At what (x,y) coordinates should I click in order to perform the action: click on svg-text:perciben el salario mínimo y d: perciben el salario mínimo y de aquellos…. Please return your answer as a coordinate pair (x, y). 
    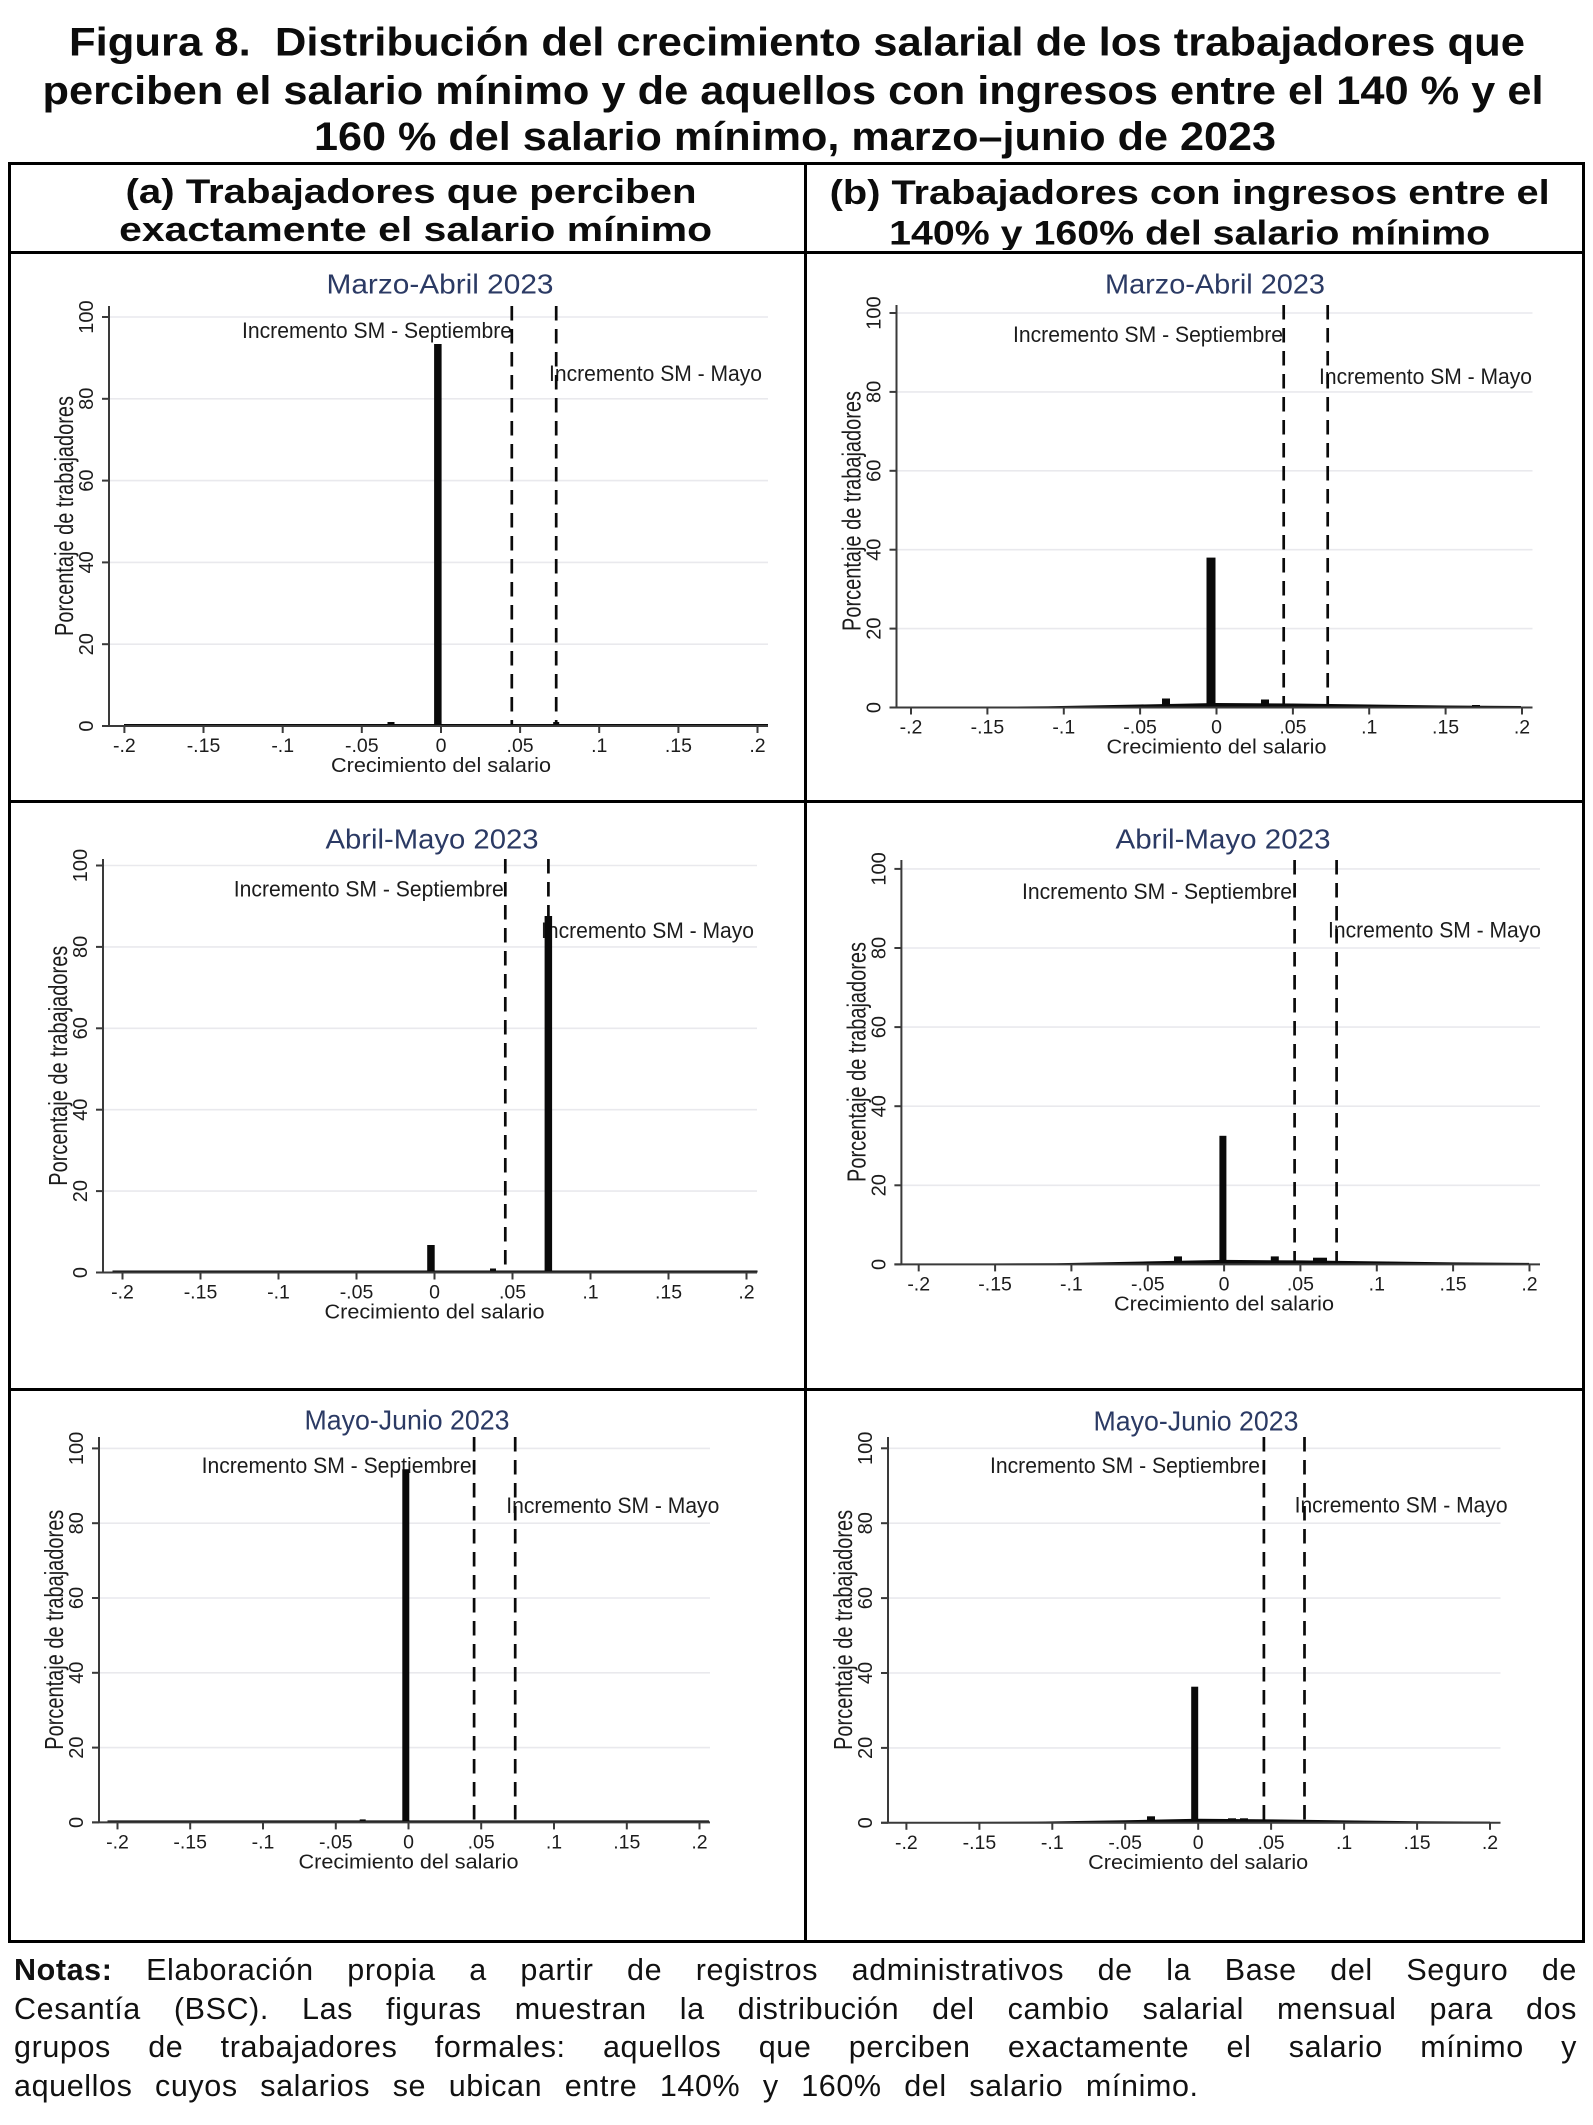
    Looking at the image, I should click on (793, 91).